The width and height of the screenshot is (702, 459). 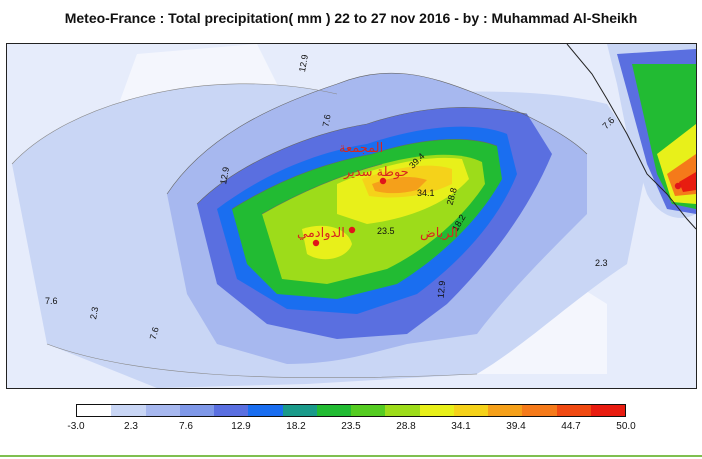 What do you see at coordinates (452, 197) in the screenshot?
I see `contour-label: 28.8` at bounding box center [452, 197].